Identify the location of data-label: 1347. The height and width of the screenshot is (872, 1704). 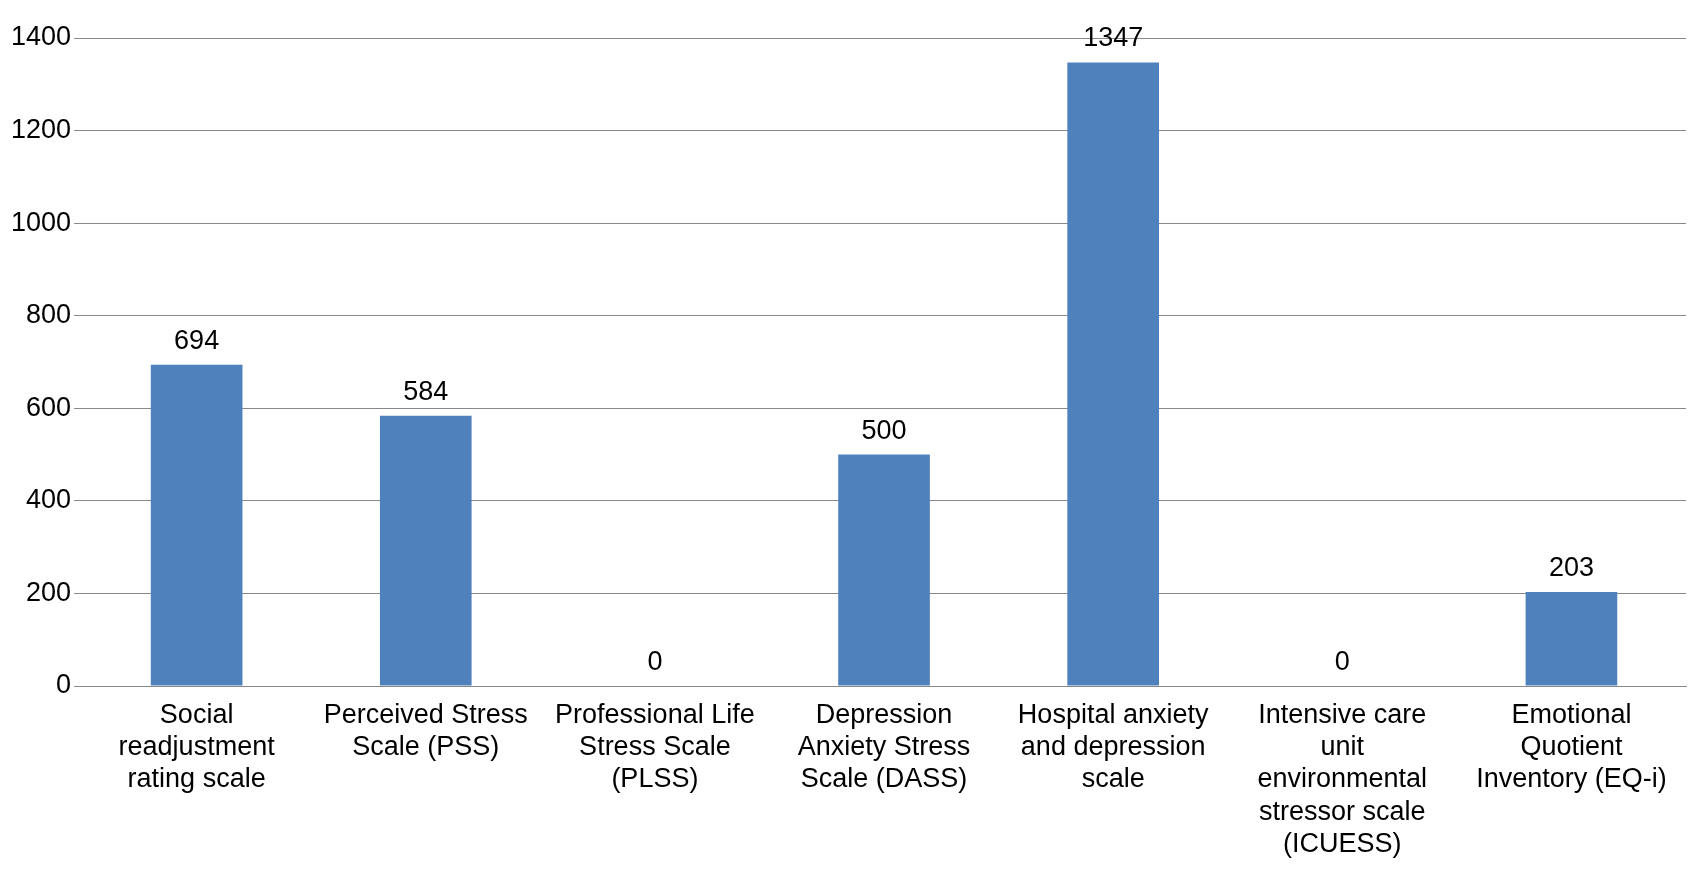
(1113, 37).